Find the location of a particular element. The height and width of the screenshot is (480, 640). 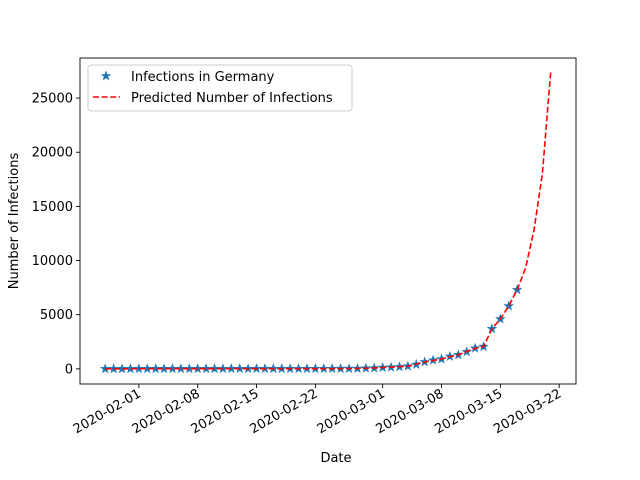

y-tick-label: 10000 is located at coordinates (52, 261).